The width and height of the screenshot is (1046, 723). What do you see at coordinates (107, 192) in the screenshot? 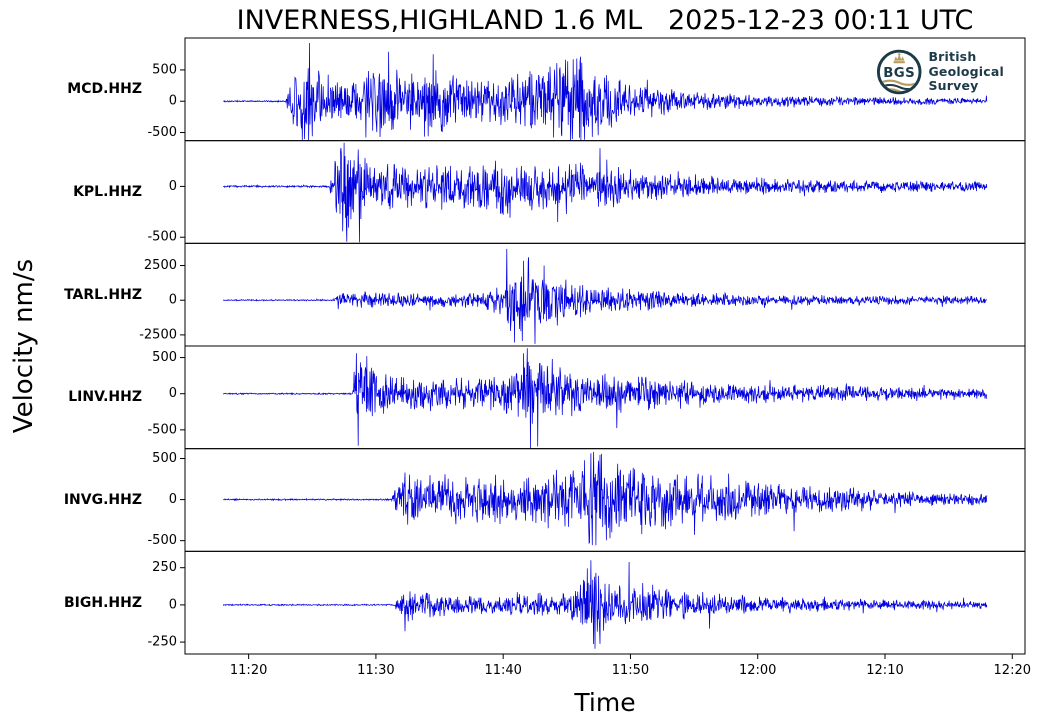
I see `station-label-kpl: KPL.HHZ` at bounding box center [107, 192].